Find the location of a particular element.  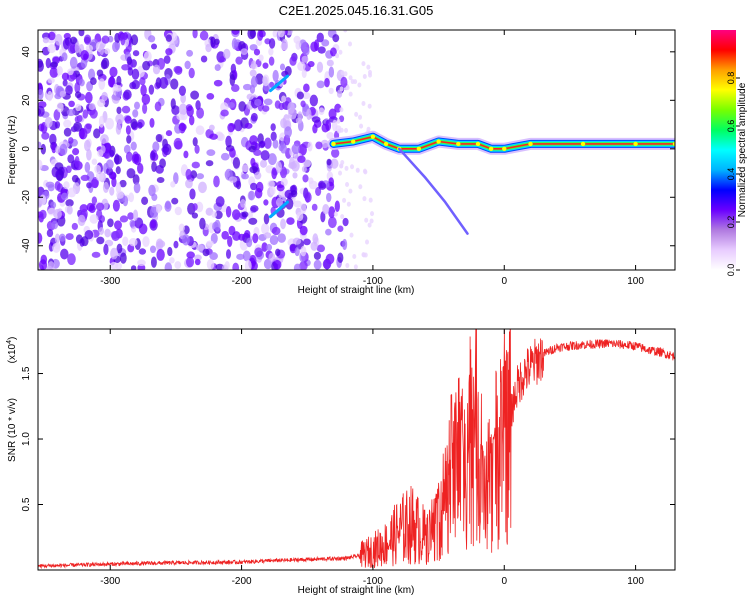

snr-x-tick-label: 100 is located at coordinates (635, 581).